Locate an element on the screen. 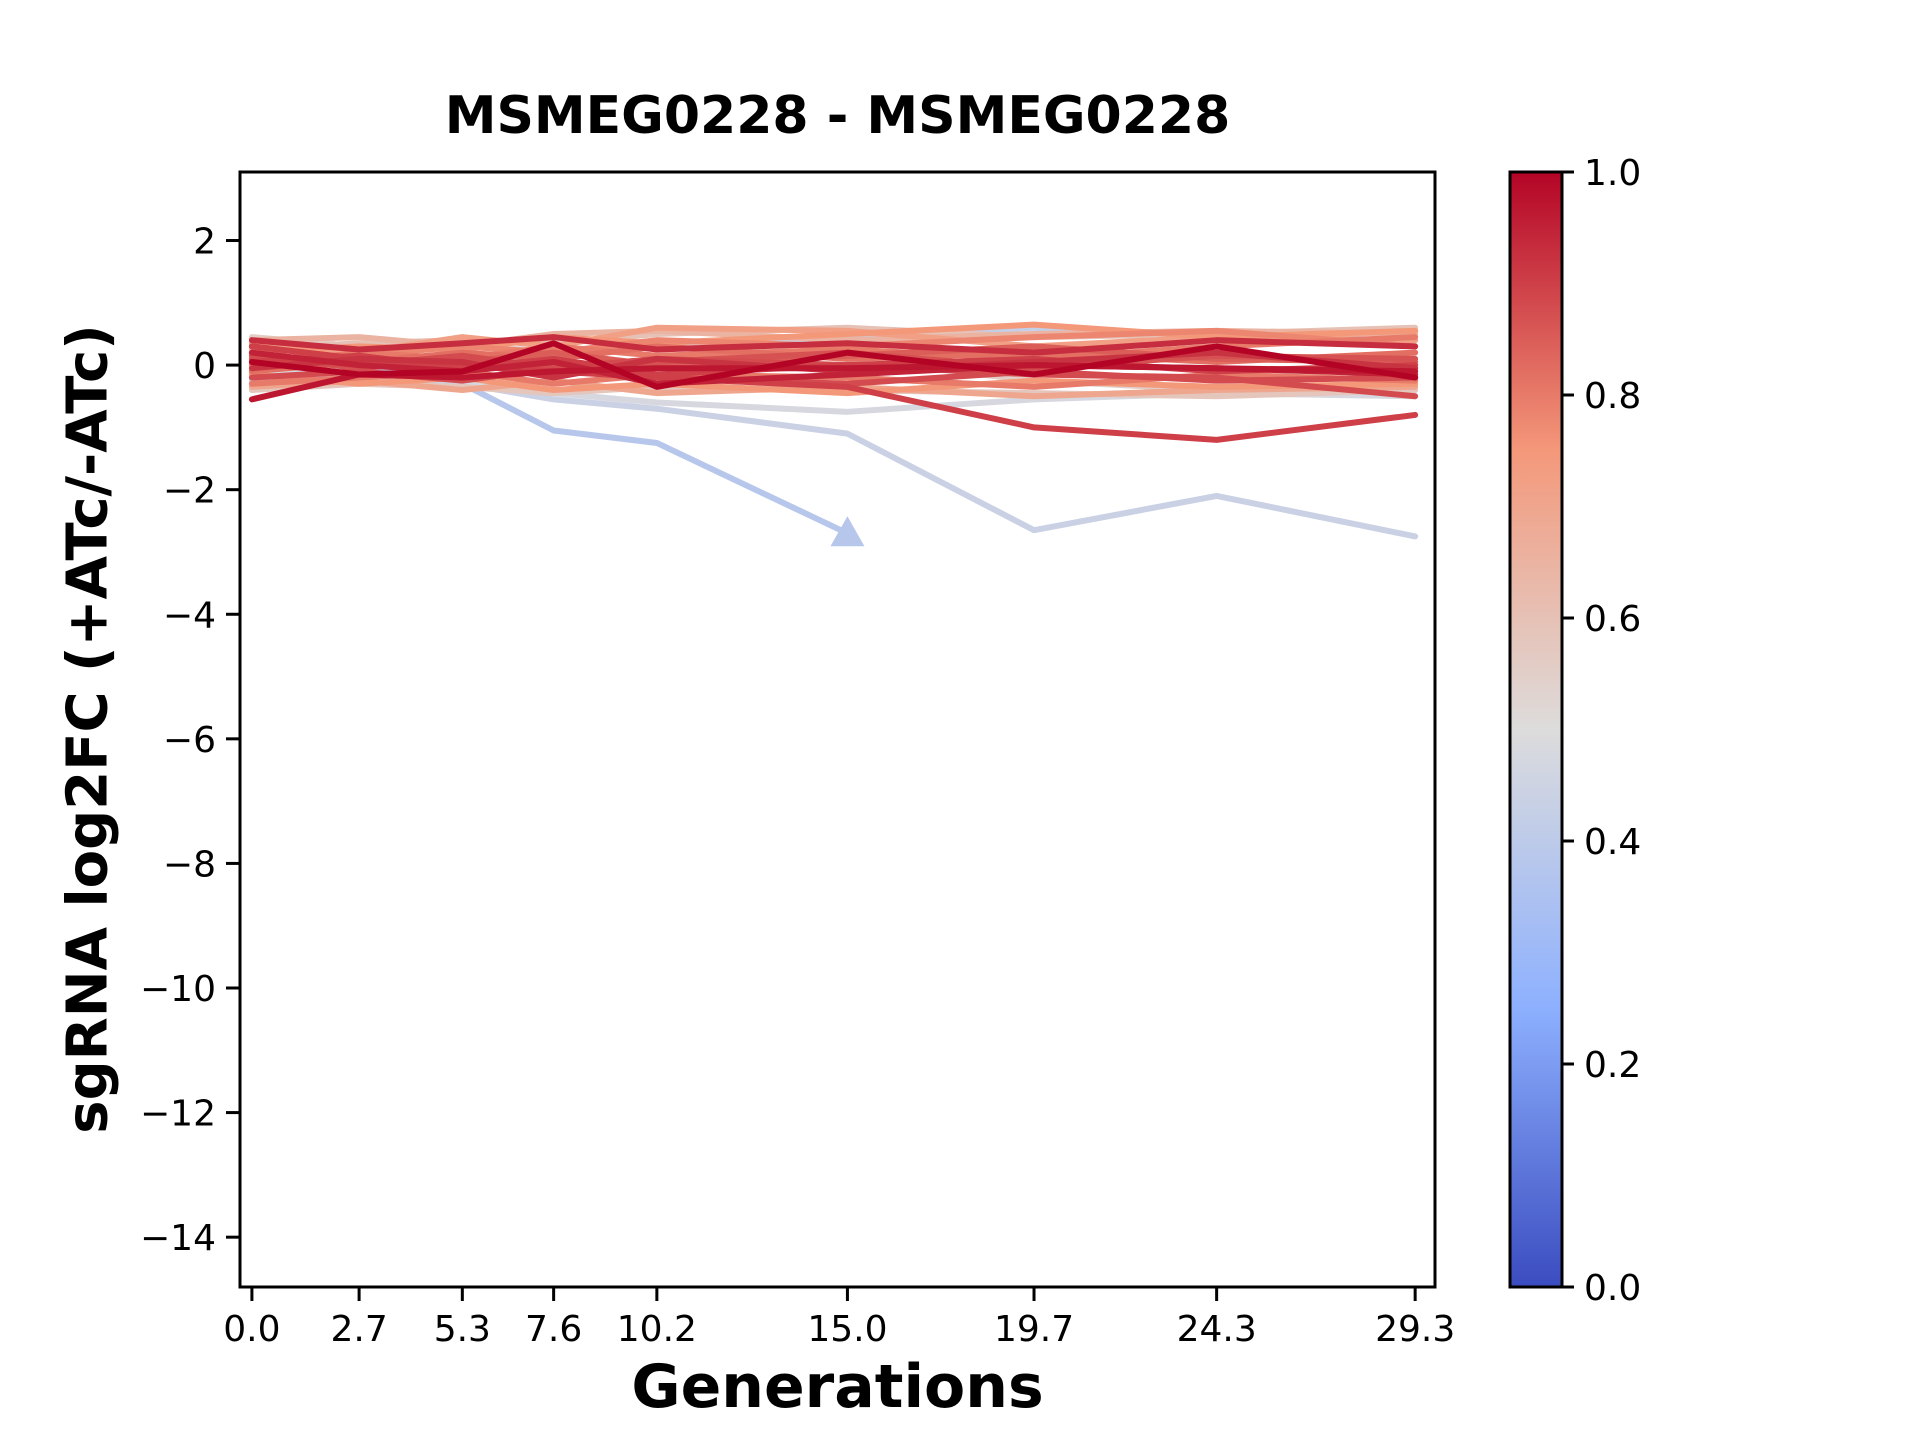 The width and height of the screenshot is (1920, 1440). chart-title: MSMEG0228 - MSMEG0228 is located at coordinates (837, 116).